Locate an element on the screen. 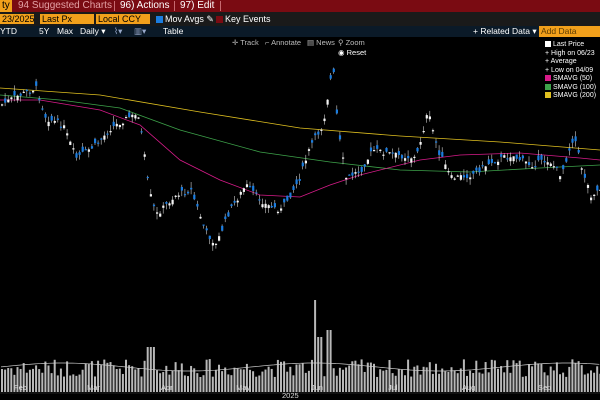 The image size is (600, 400). annotate-label: Annotate is located at coordinates (286, 42).